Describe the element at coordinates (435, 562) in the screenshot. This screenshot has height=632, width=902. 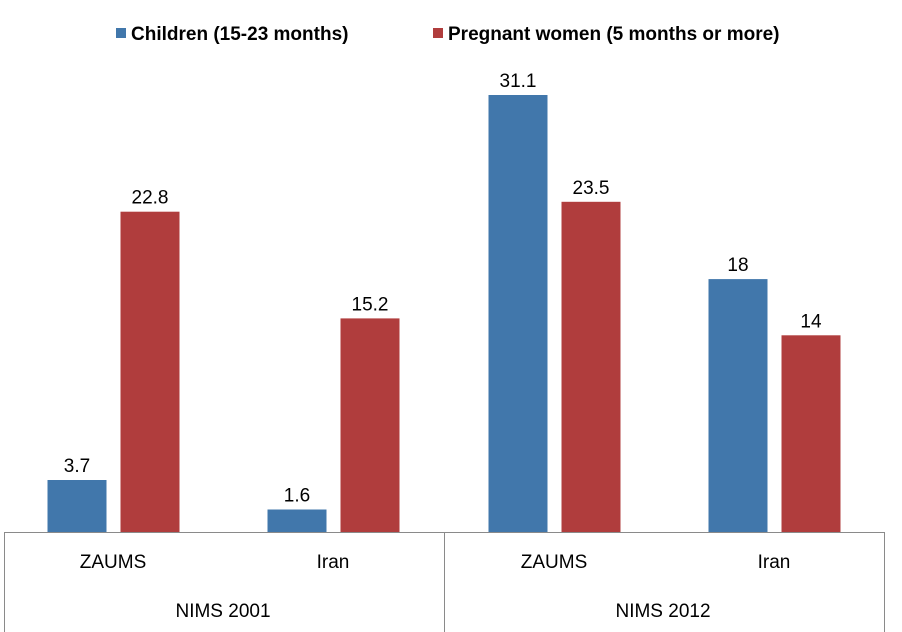
I see `category-labels: ZAUMS Iran ZAUMS Iran` at that location.